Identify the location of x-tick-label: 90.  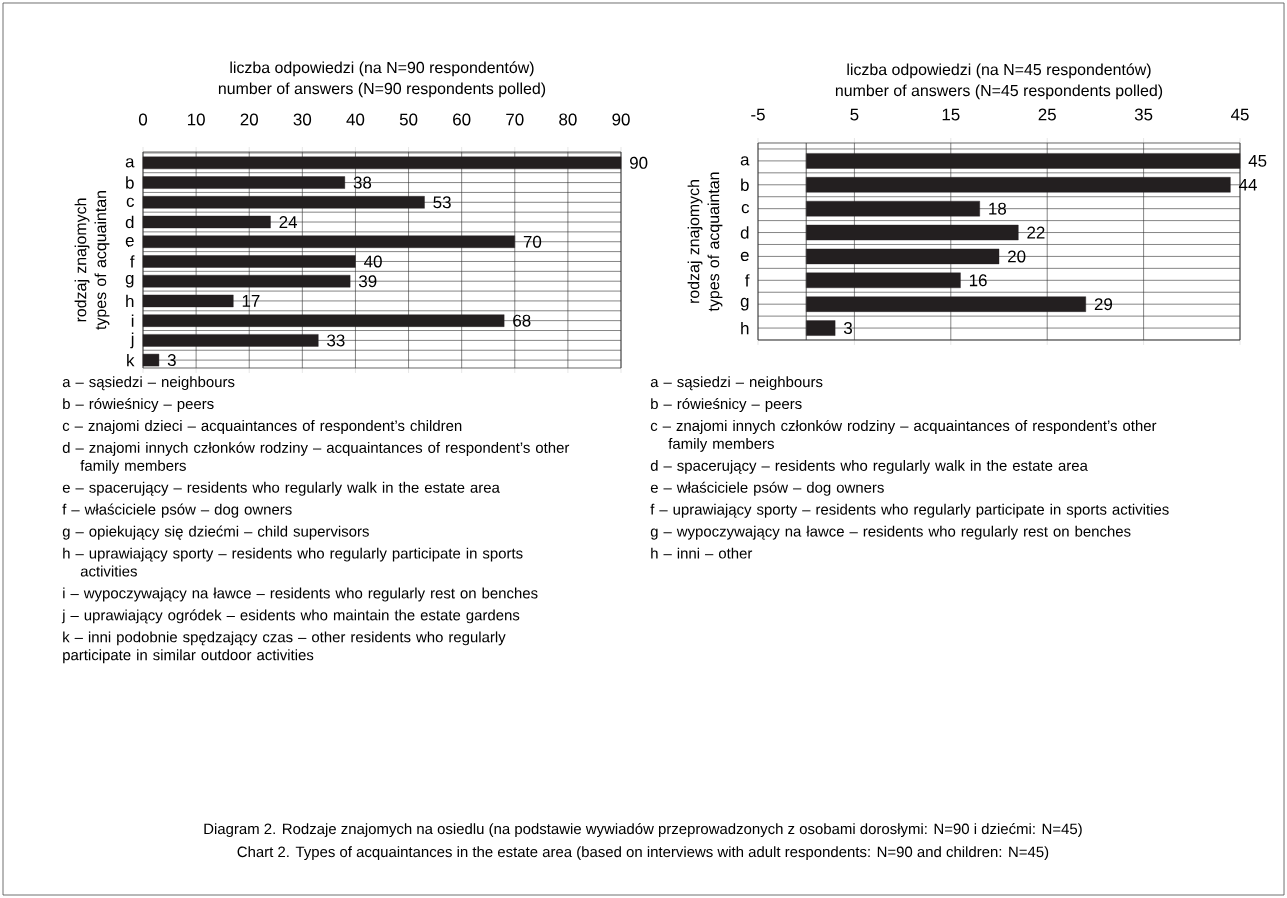
(621, 119).